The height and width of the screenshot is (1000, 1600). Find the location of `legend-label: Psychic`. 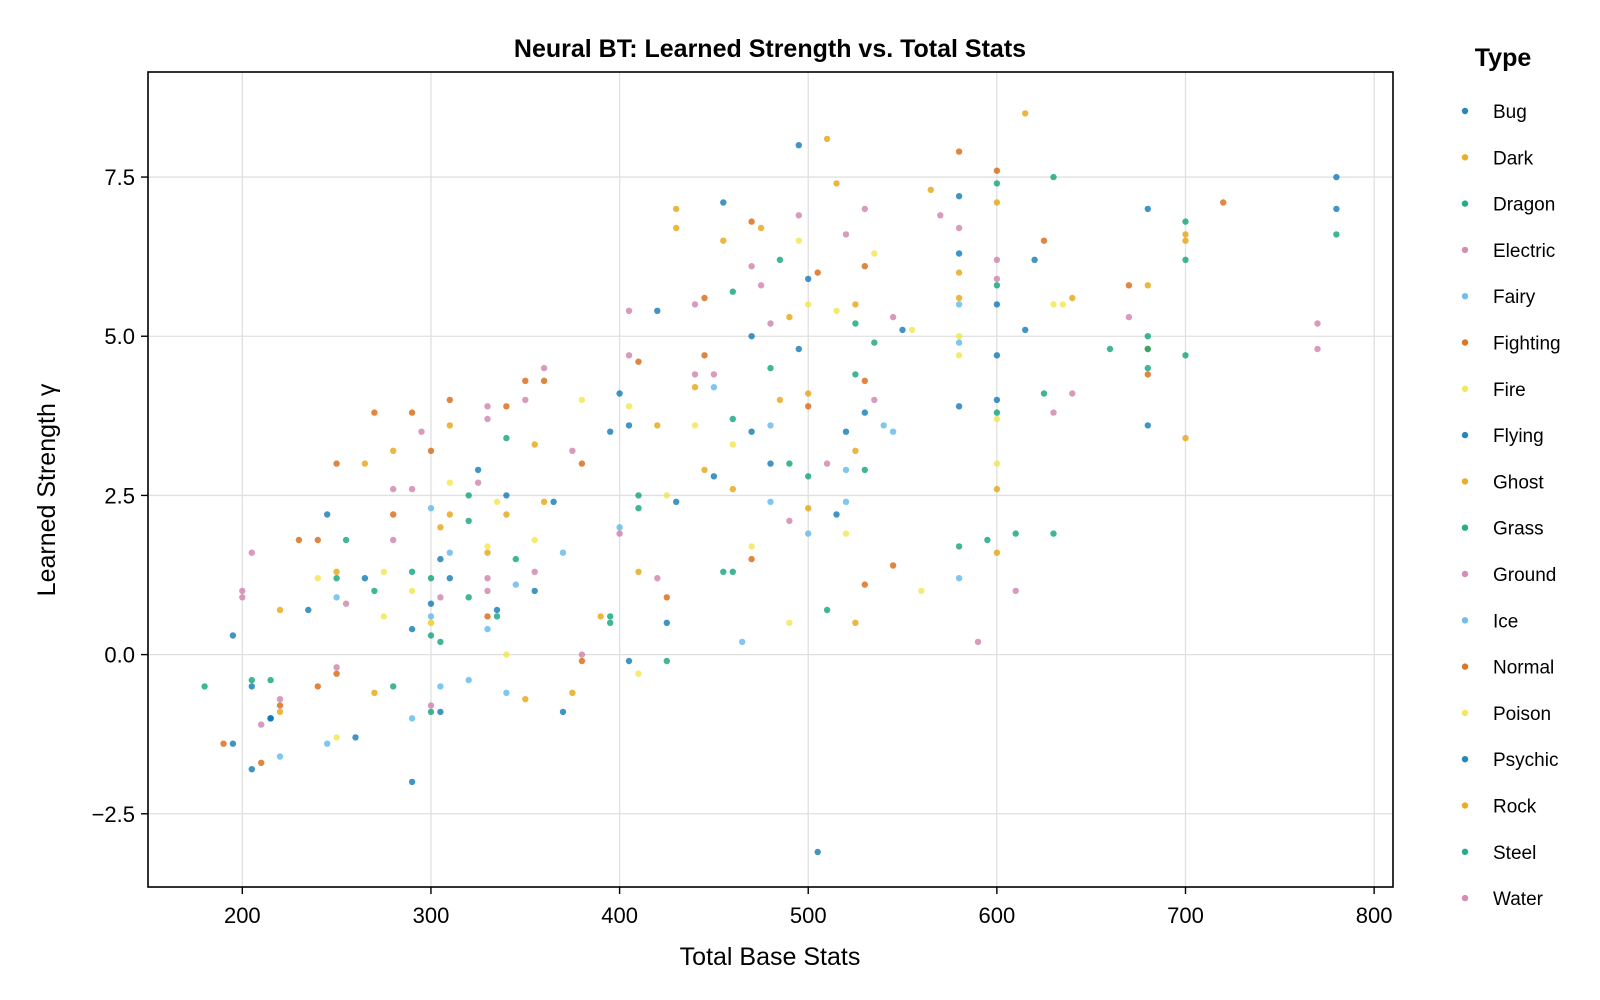

legend-label: Psychic is located at coordinates (1525, 760).